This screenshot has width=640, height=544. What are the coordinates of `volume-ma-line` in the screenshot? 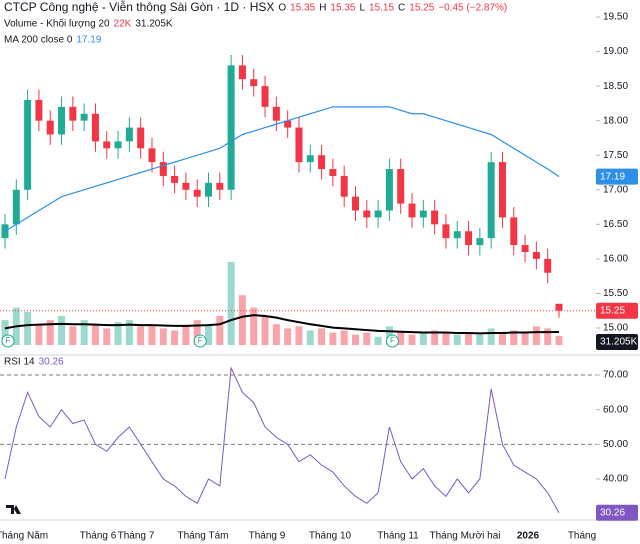 It's located at (282, 324).